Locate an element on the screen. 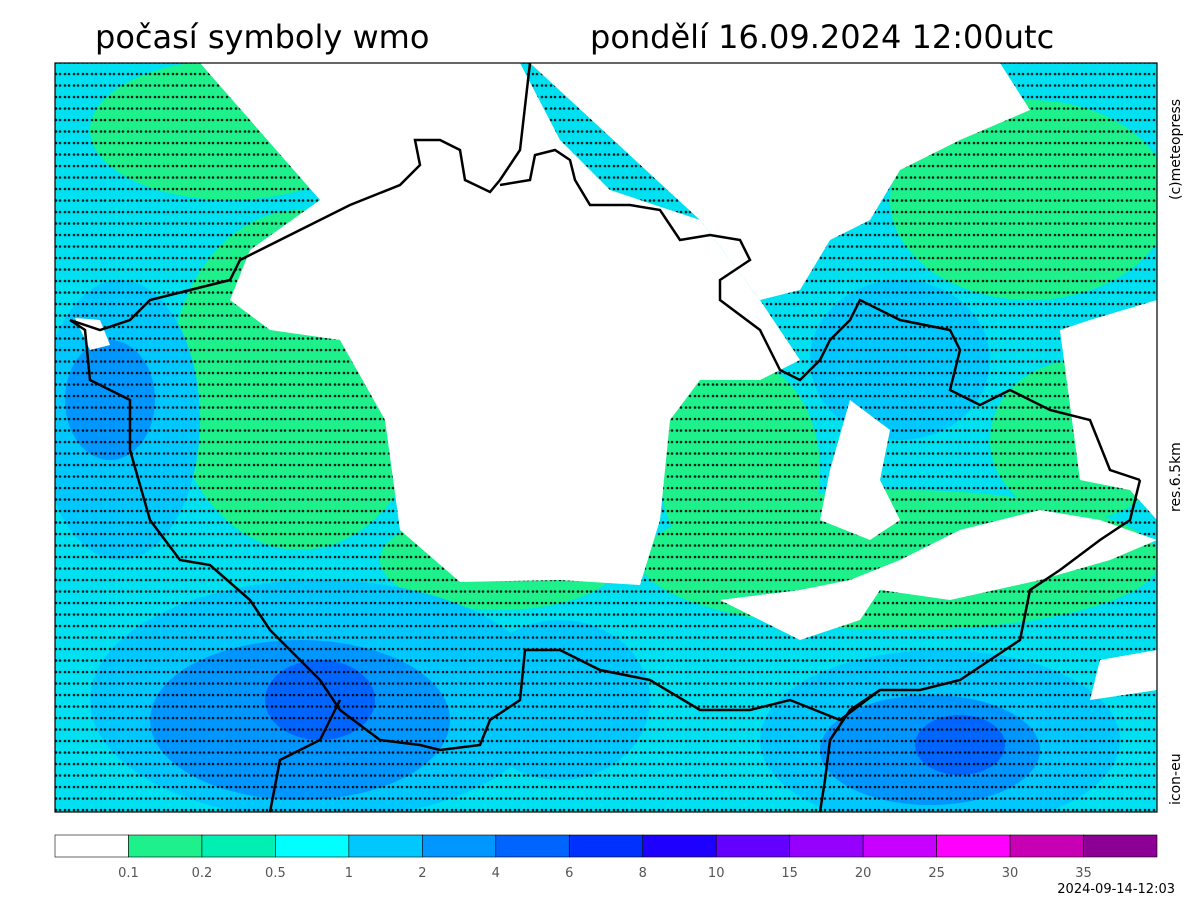  colorbar: 0.1 0.2 0.5 1 2 4 6 8 10 15 20 25 30 35 is located at coordinates (606, 857).